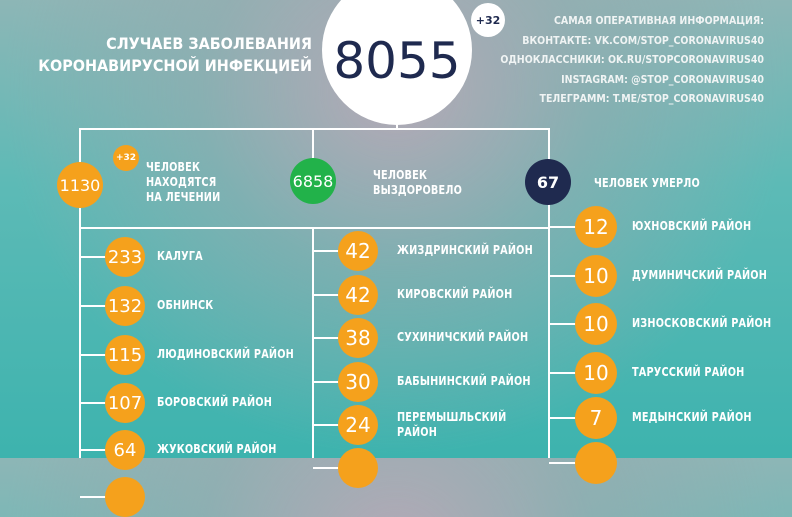  What do you see at coordinates (700, 275) in the screenshot?
I see `district-name: ДУМИНИЧСКИЙ РАЙОН` at bounding box center [700, 275].